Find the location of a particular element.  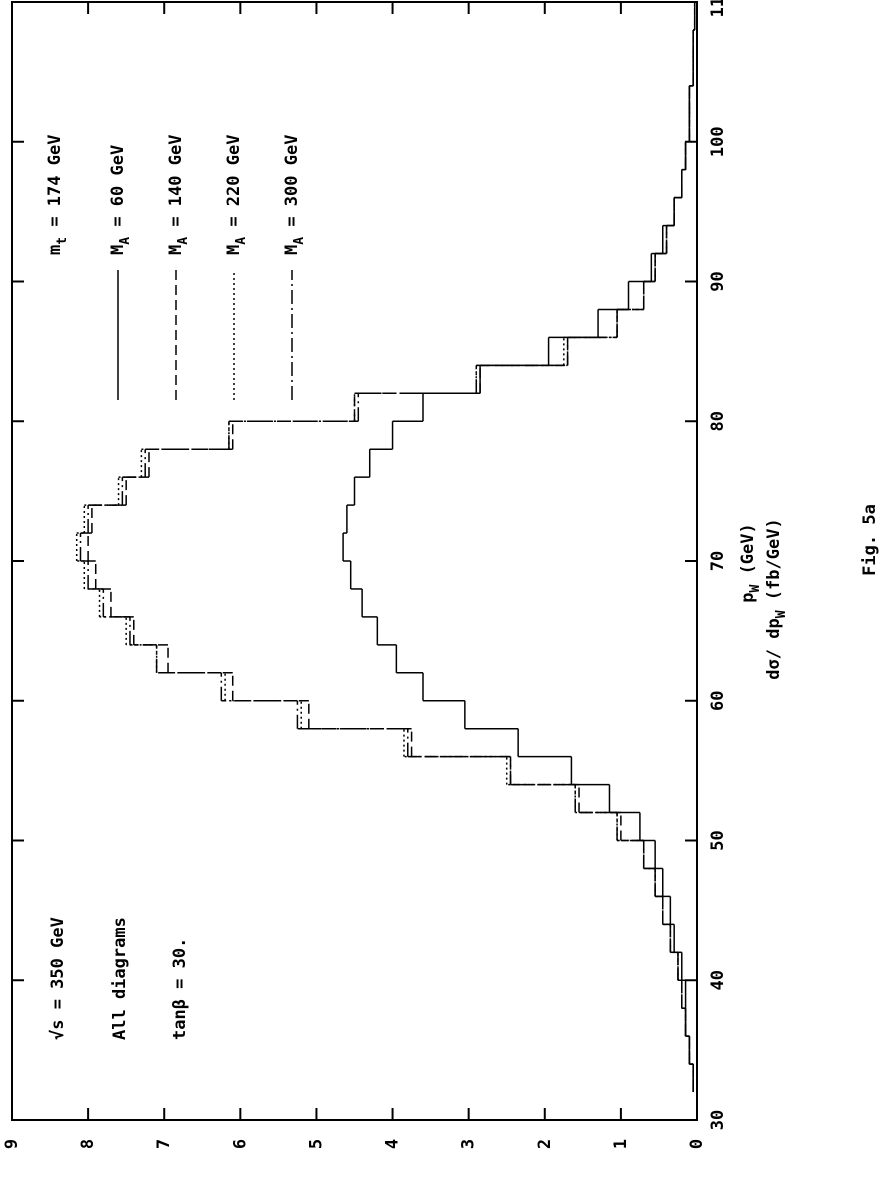

x-axis-label: pW (GeV) is located at coordinates (750, 563).